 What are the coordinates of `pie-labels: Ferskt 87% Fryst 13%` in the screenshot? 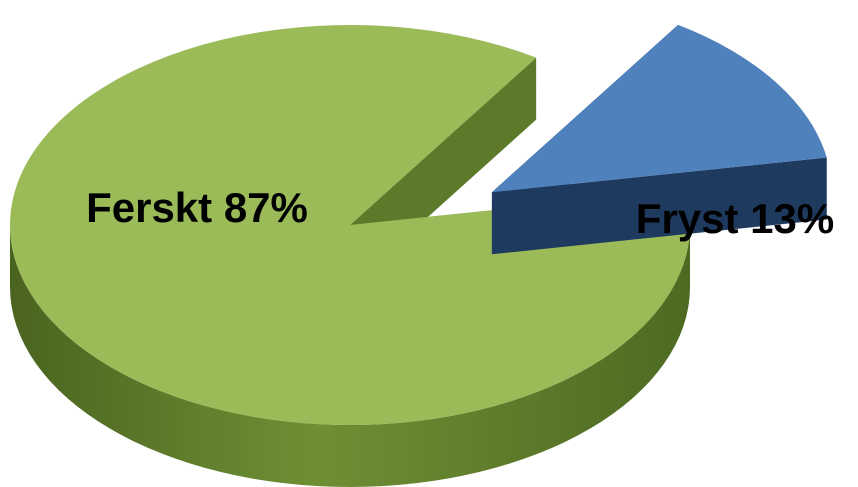 It's located at (460, 213).